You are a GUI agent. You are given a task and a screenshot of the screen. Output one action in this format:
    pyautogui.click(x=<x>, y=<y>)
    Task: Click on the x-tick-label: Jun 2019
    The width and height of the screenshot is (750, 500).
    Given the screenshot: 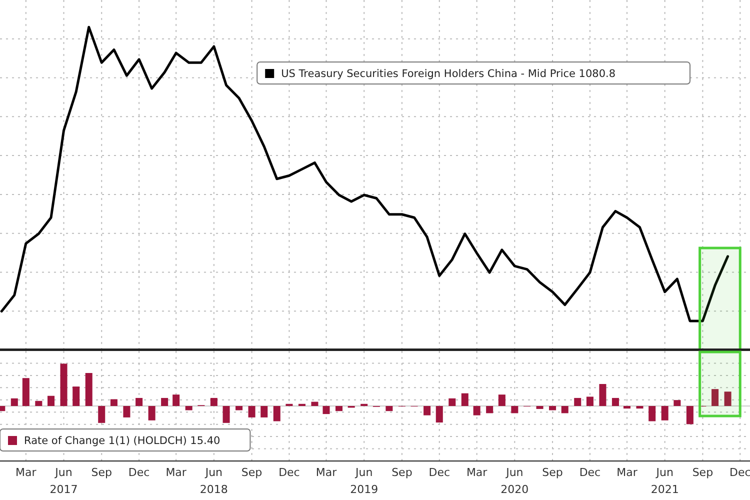 What is the action you would take?
    pyautogui.click(x=364, y=481)
    